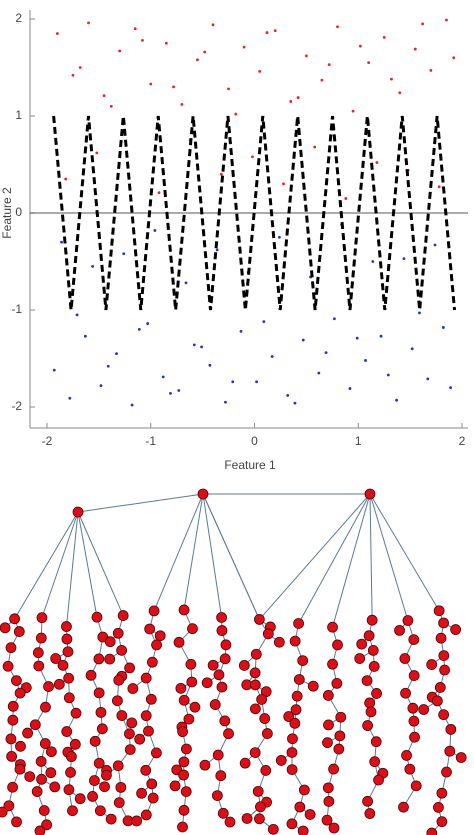 The width and height of the screenshot is (474, 835). I want to click on y-tick-label: 0, so click(18, 212).